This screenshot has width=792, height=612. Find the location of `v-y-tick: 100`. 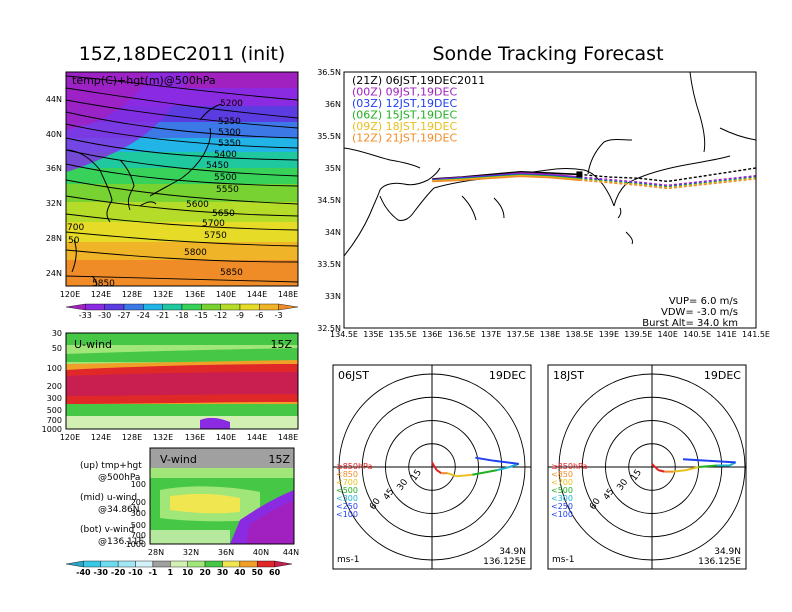

v-y-tick: 100 is located at coordinates (138, 484).